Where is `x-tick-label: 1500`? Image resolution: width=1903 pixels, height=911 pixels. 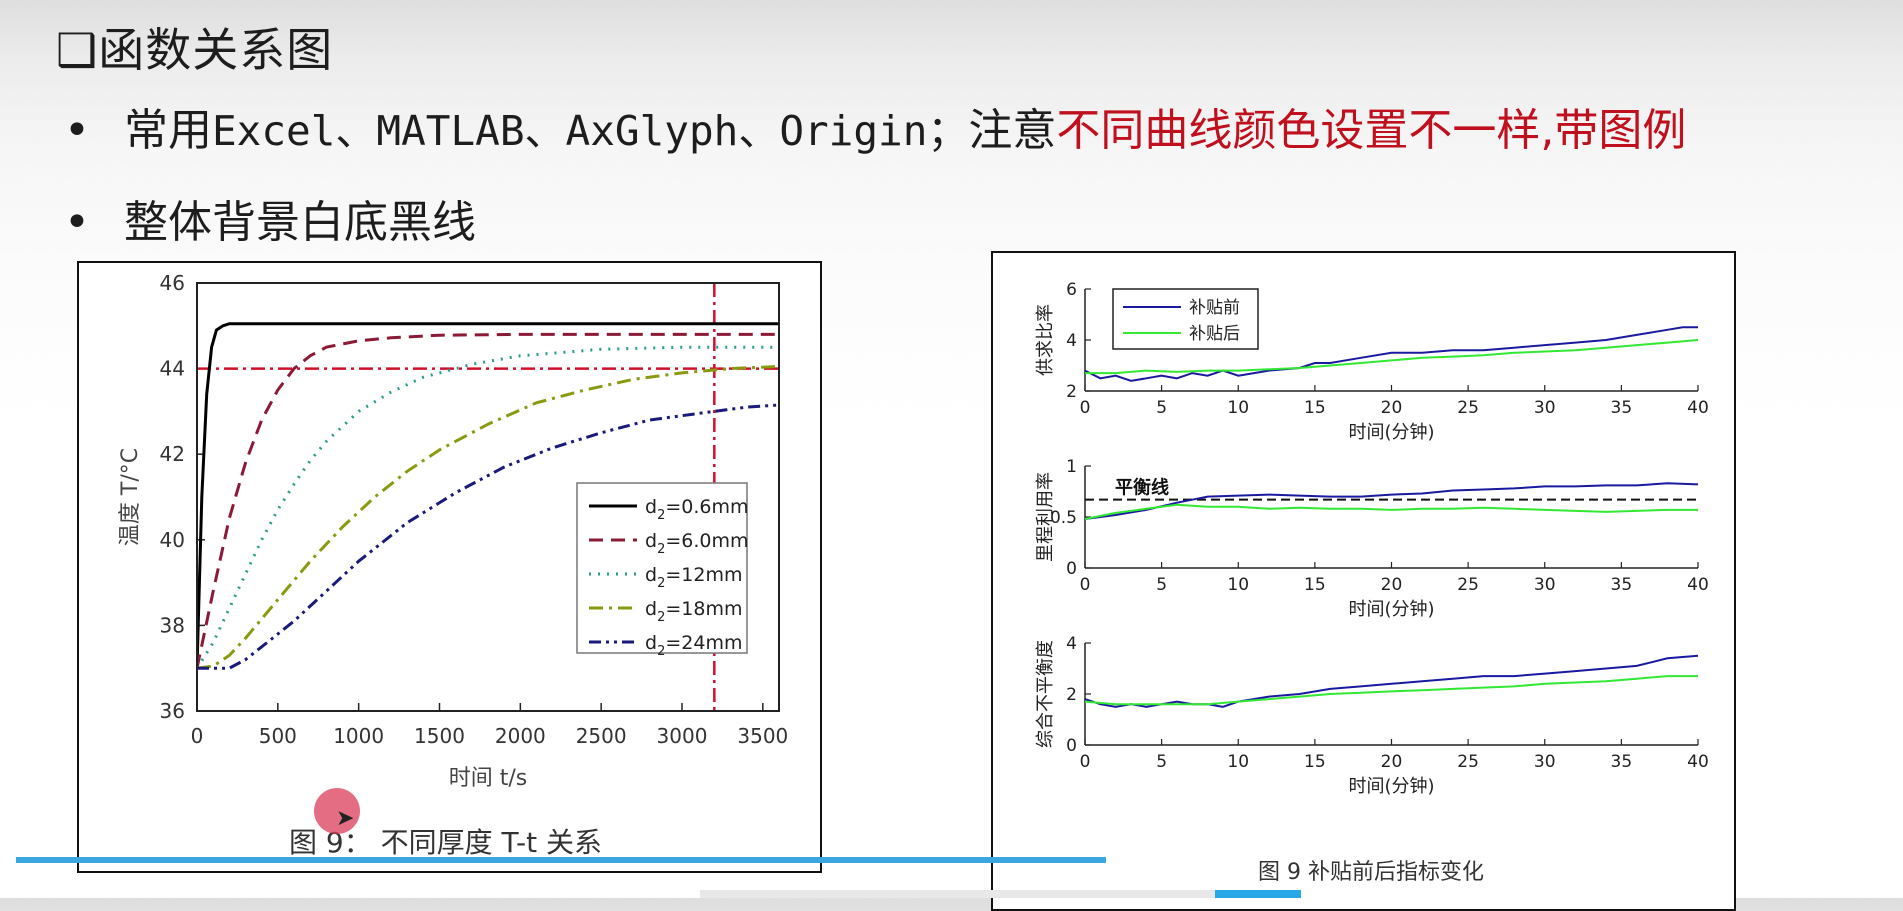
x-tick-label: 1500 is located at coordinates (439, 736).